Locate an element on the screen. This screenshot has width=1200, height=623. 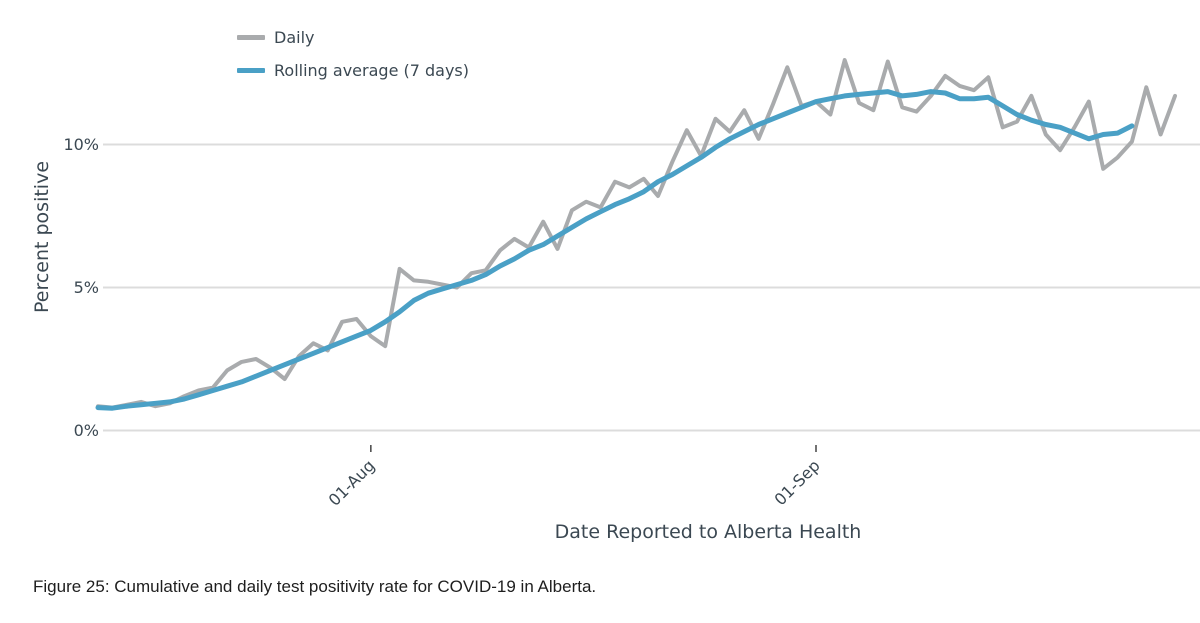
legend-item-rolling-average: Rolling average (7 days) is located at coordinates (353, 70).